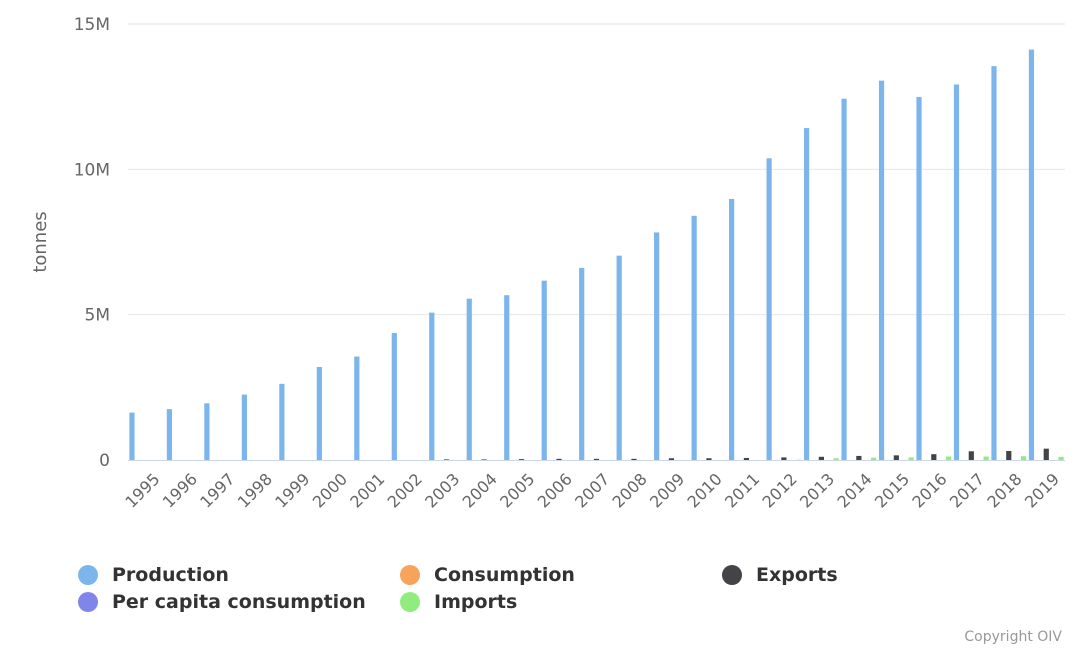  Describe the element at coordinates (92, 243) in the screenshot. I see `y-axis-ticks: 0 5M 10M 15M` at that location.